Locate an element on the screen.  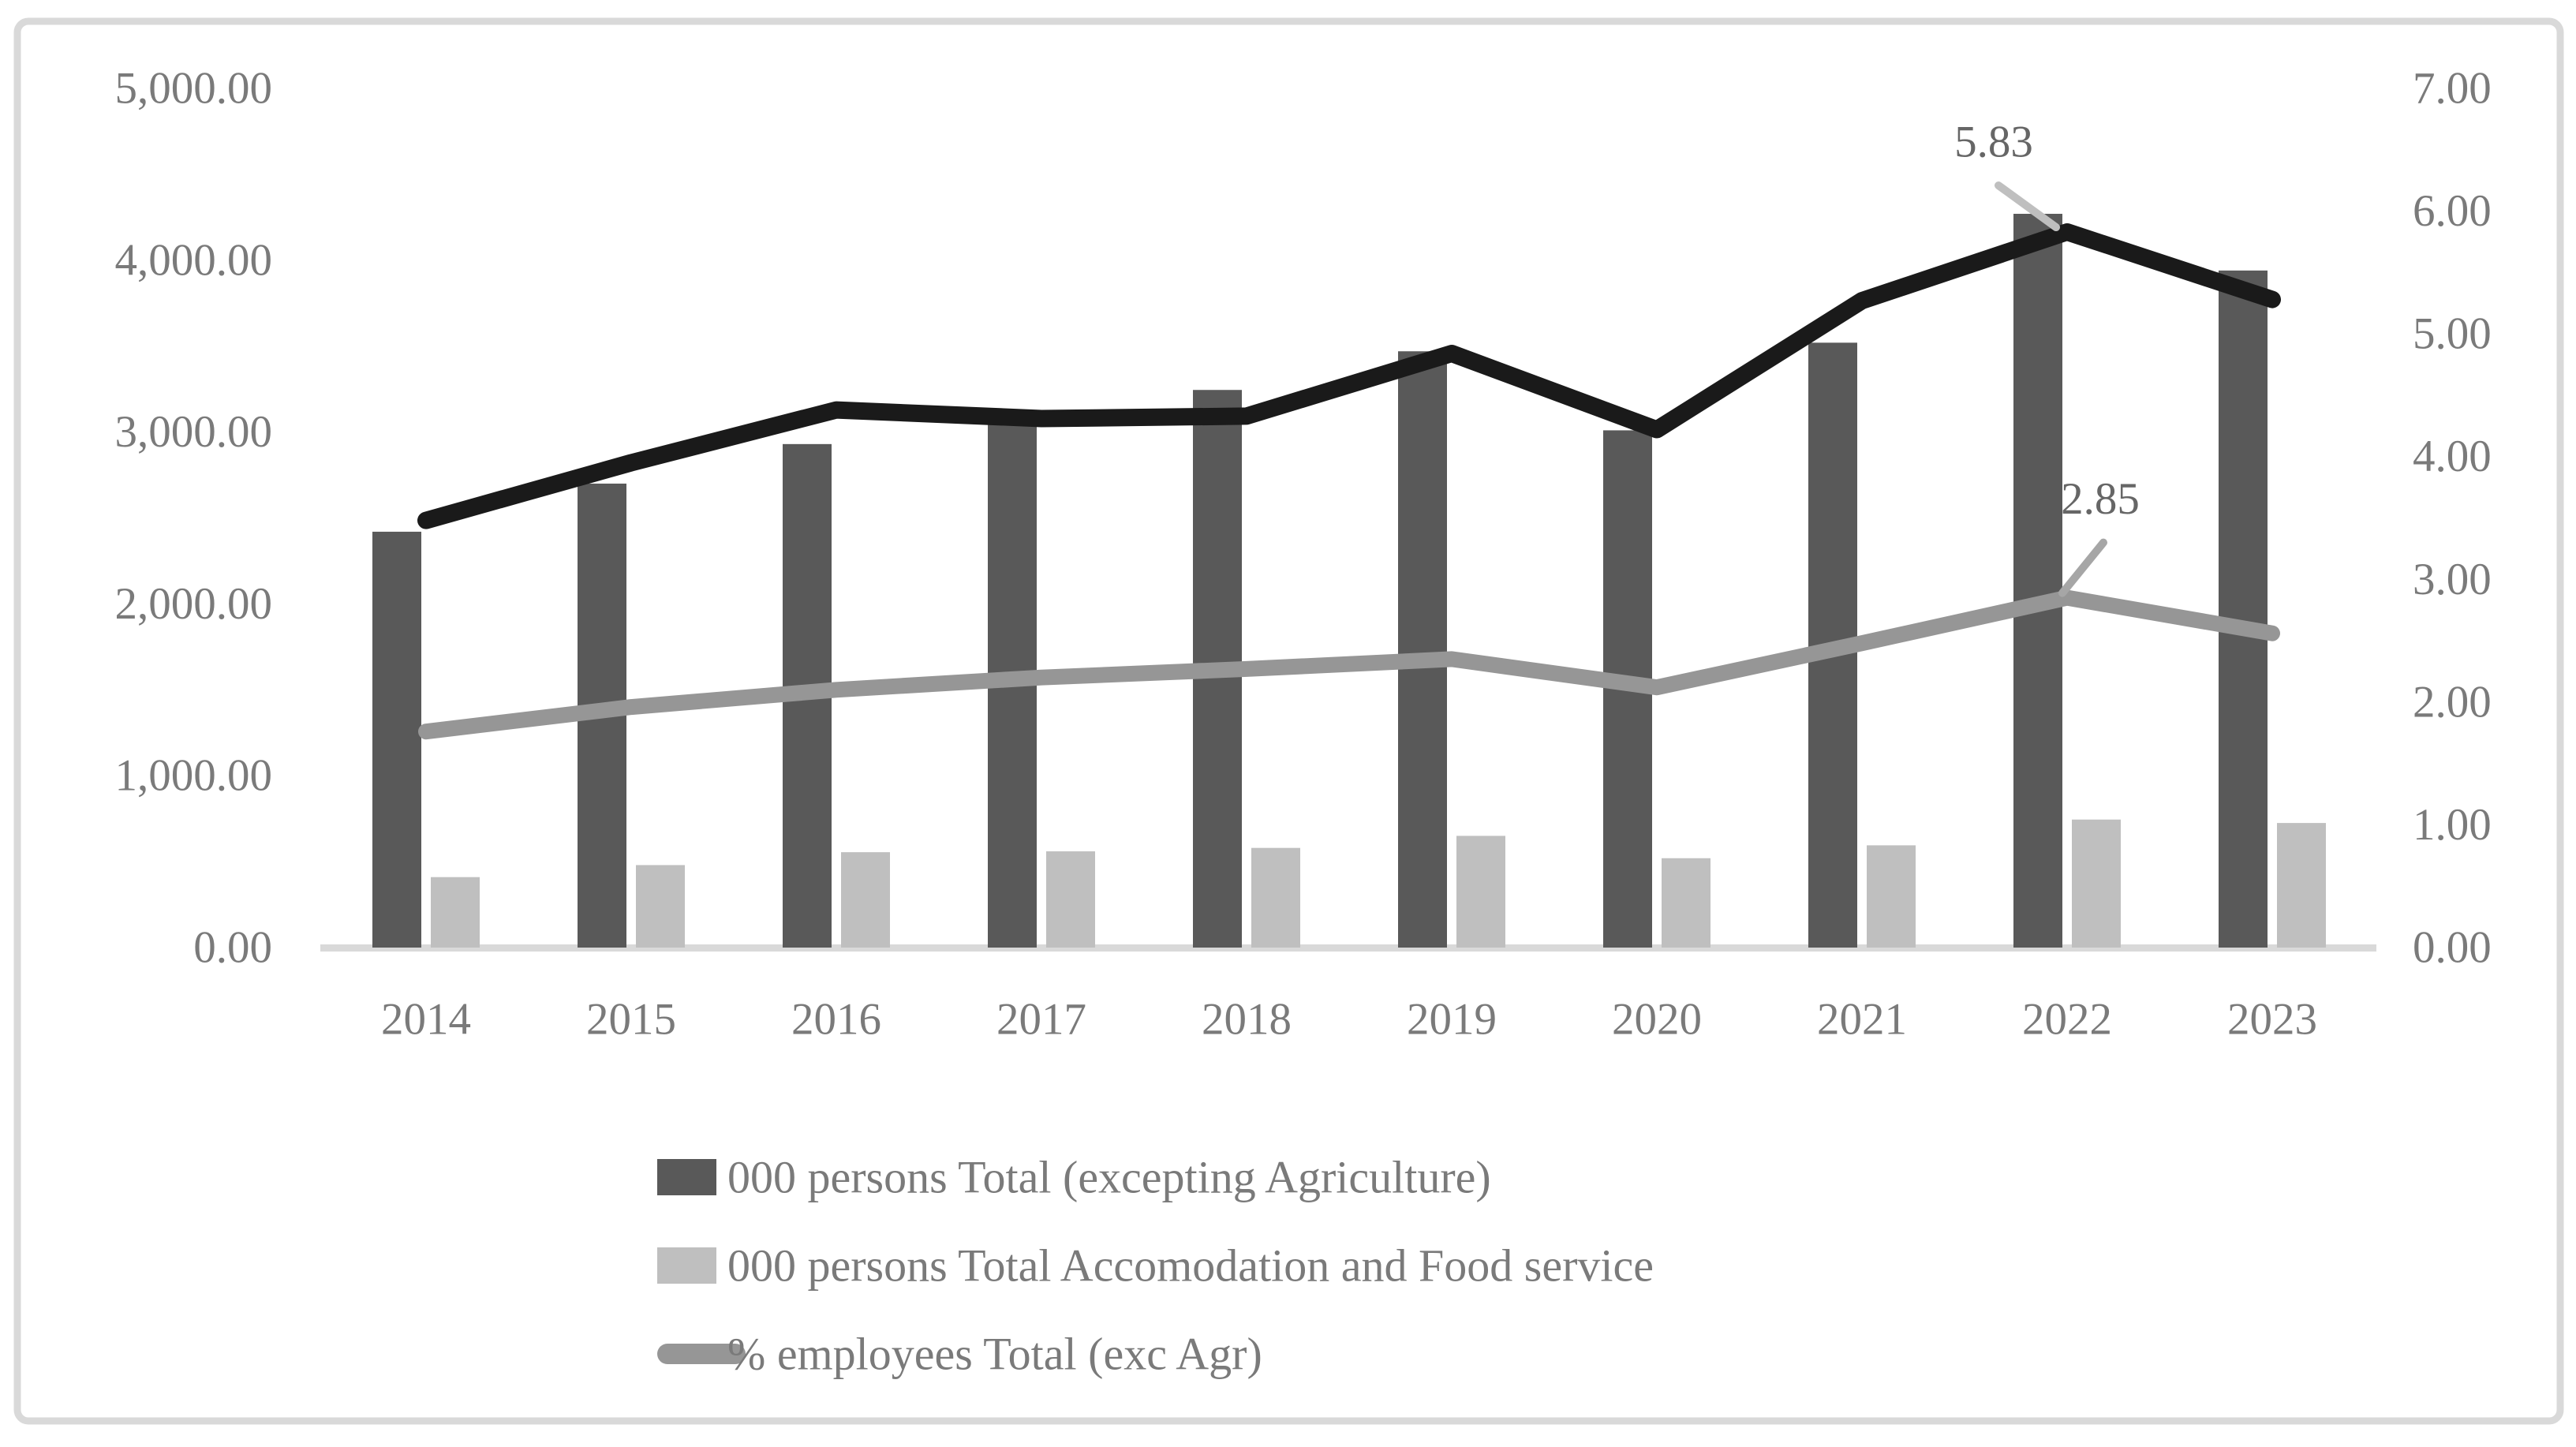
bar-light-2018 is located at coordinates (1275, 898).